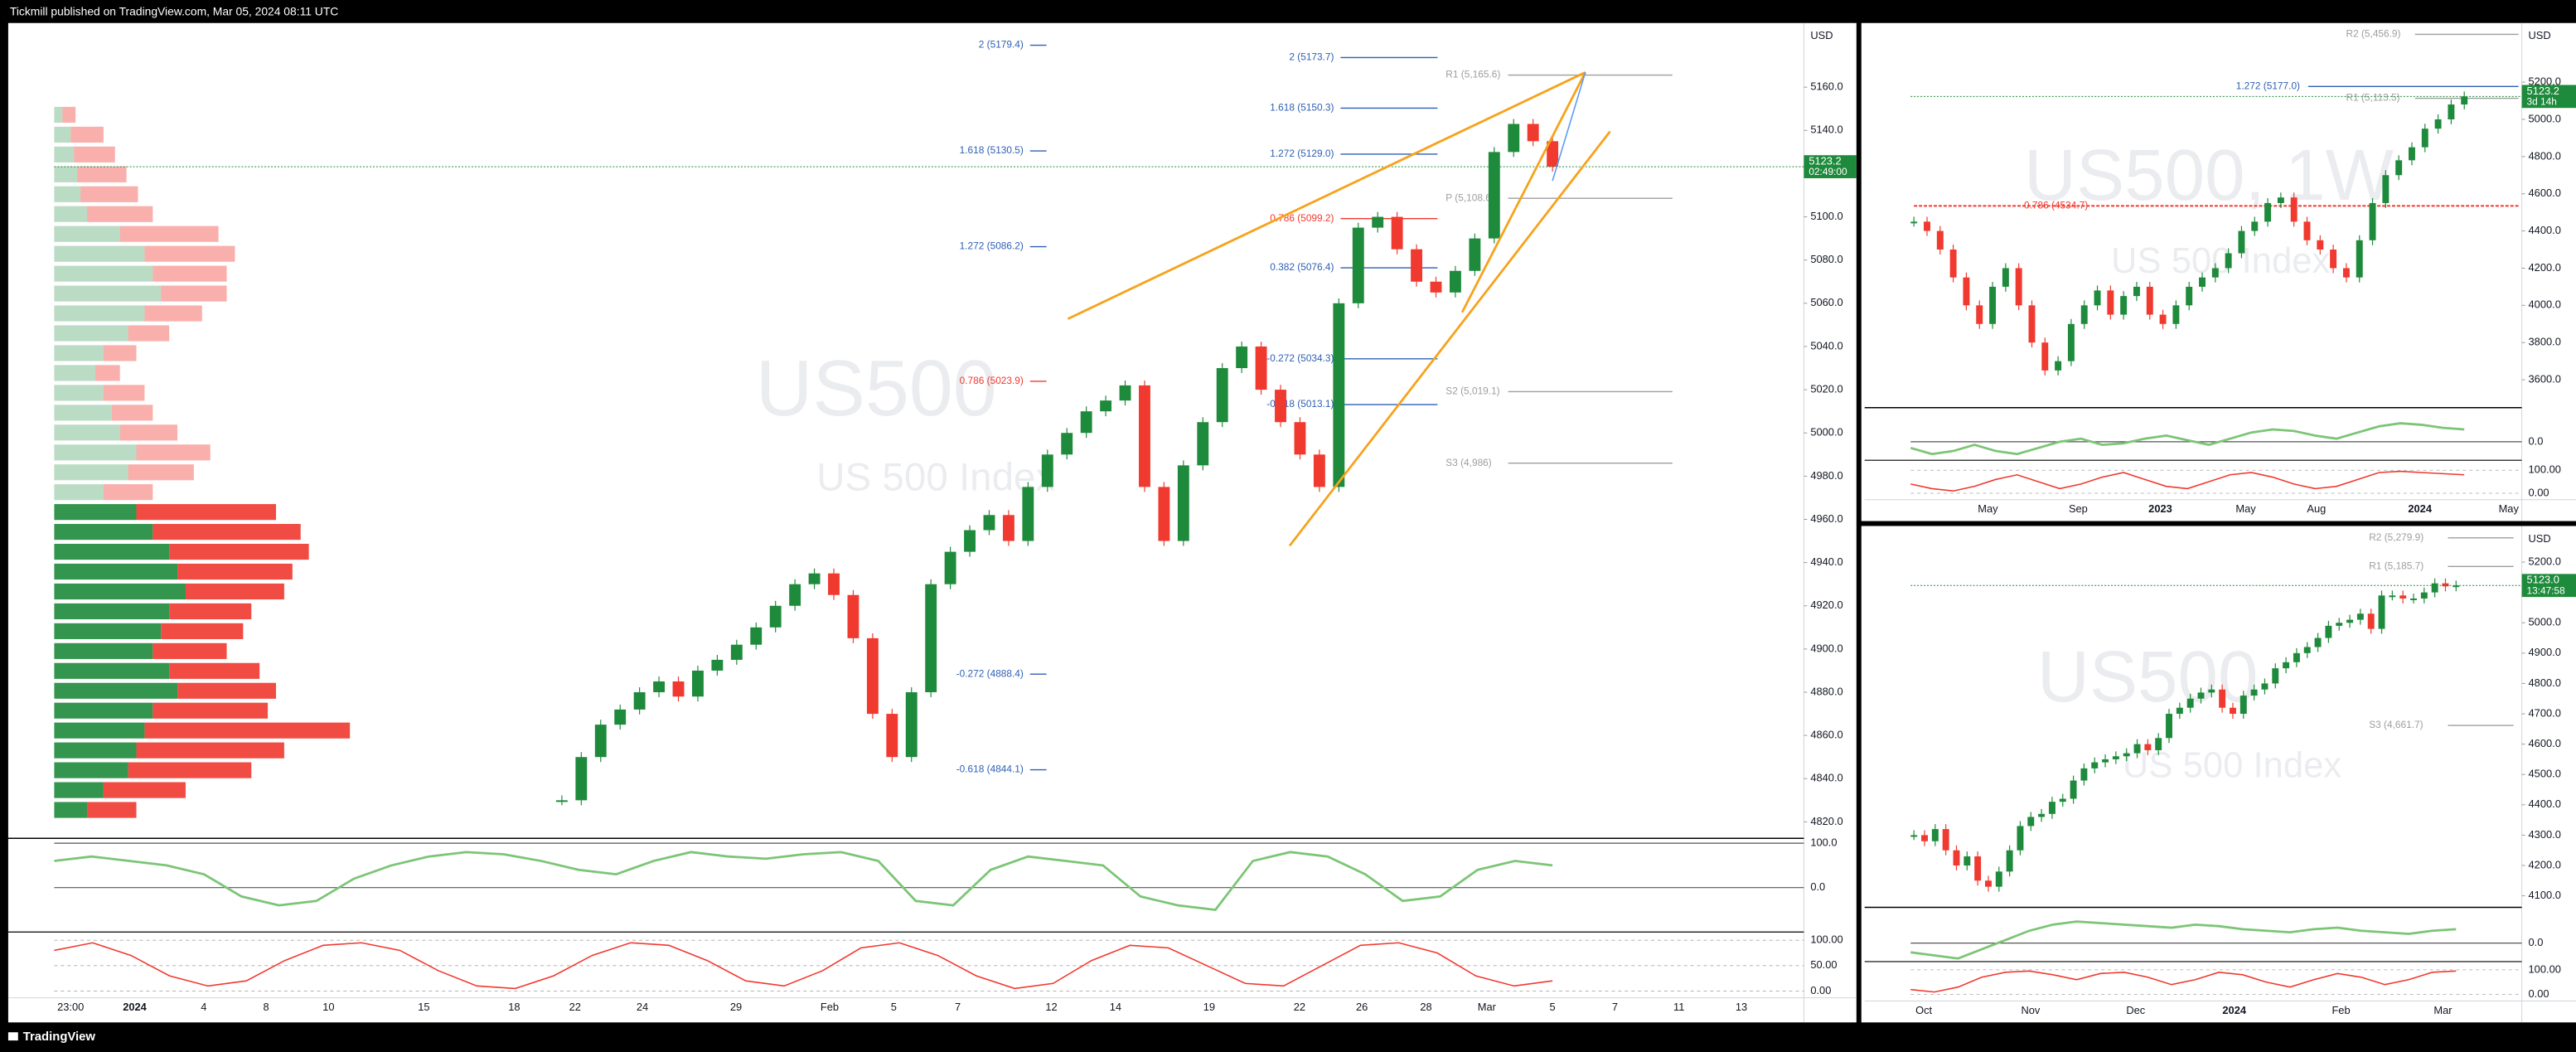  What do you see at coordinates (1468, 462) in the screenshot?
I see `level-label: S3 (4,986)` at bounding box center [1468, 462].